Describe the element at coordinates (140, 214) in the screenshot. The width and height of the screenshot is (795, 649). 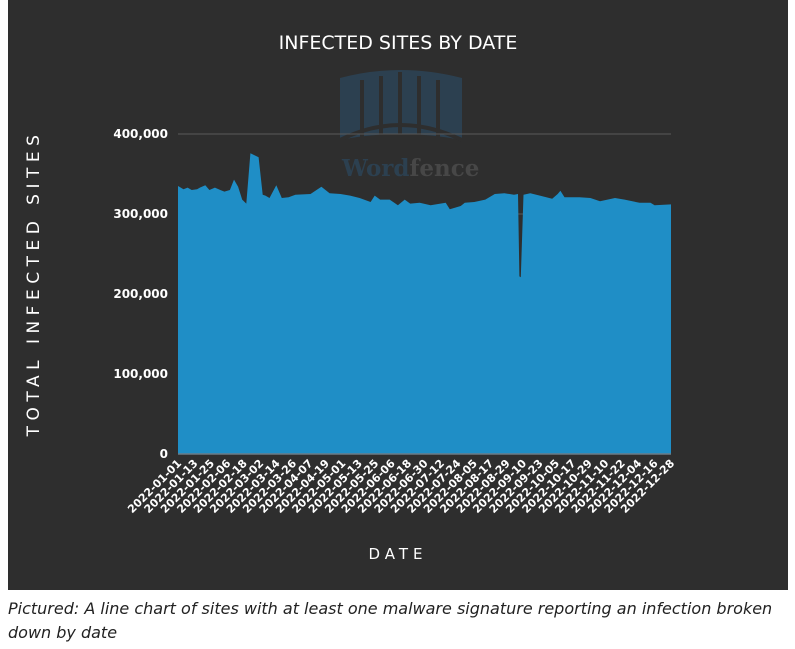
I see `y-tick-label: 300,000` at that location.